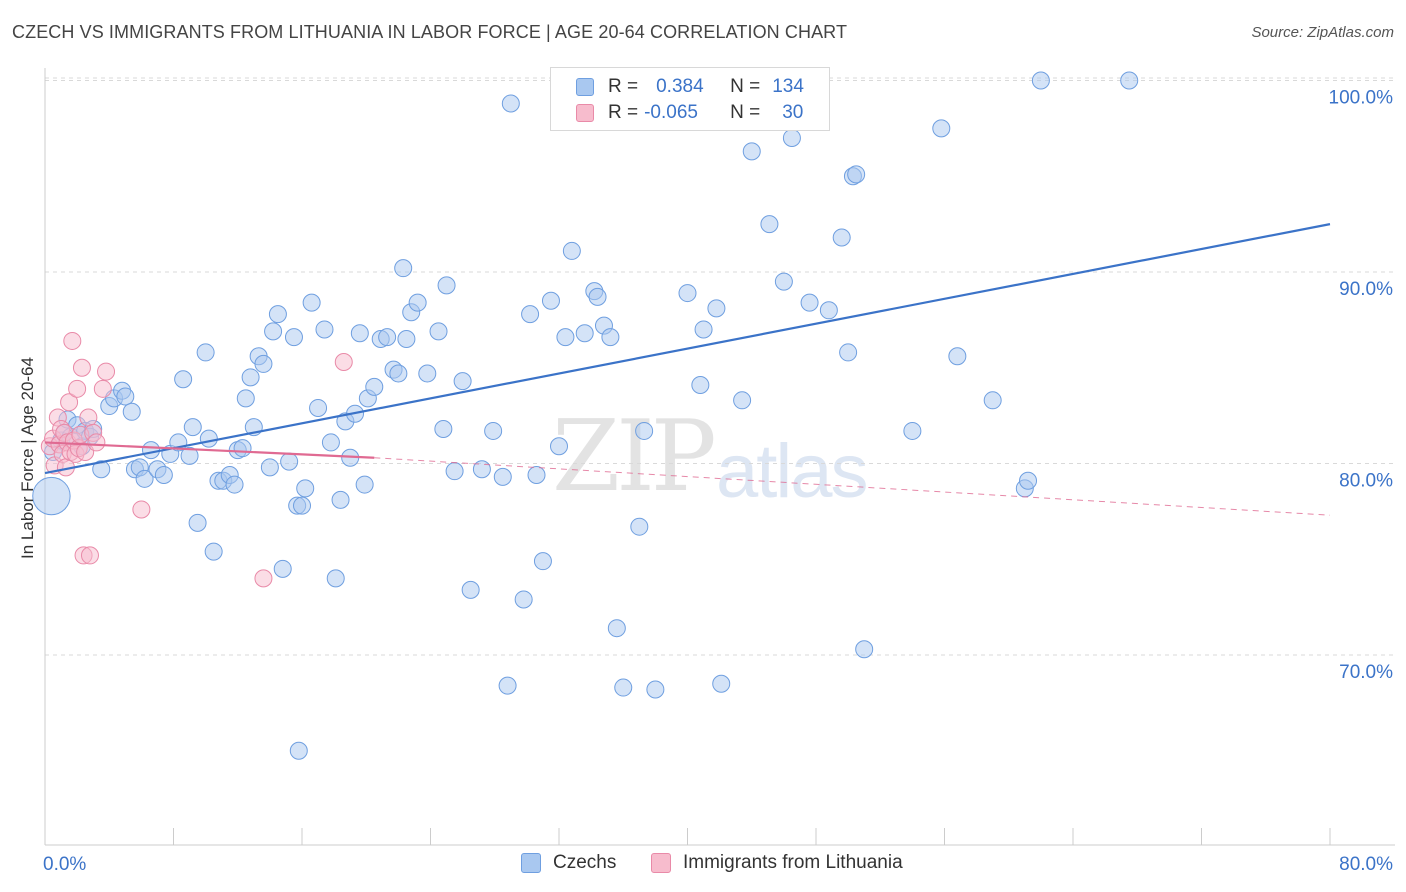  I want to click on bottom-czech-swatch, so click(531, 863).